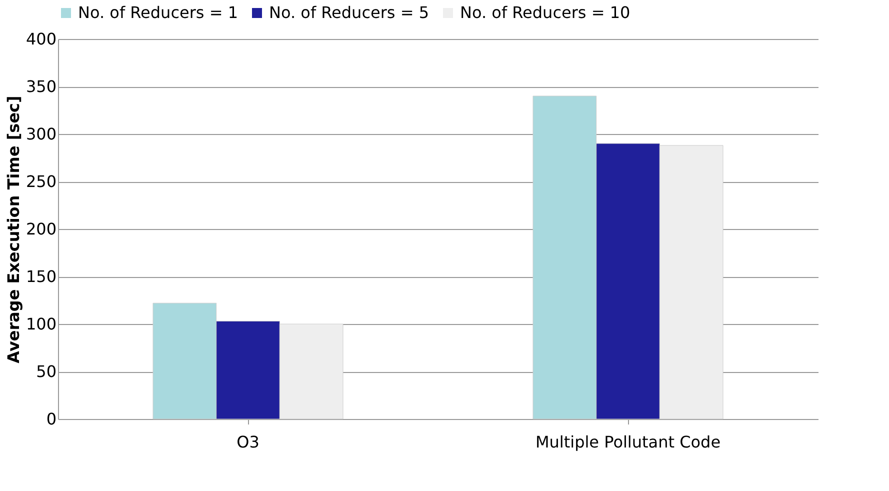 The width and height of the screenshot is (889, 491). I want to click on y-tick-label: 100, so click(41, 324).